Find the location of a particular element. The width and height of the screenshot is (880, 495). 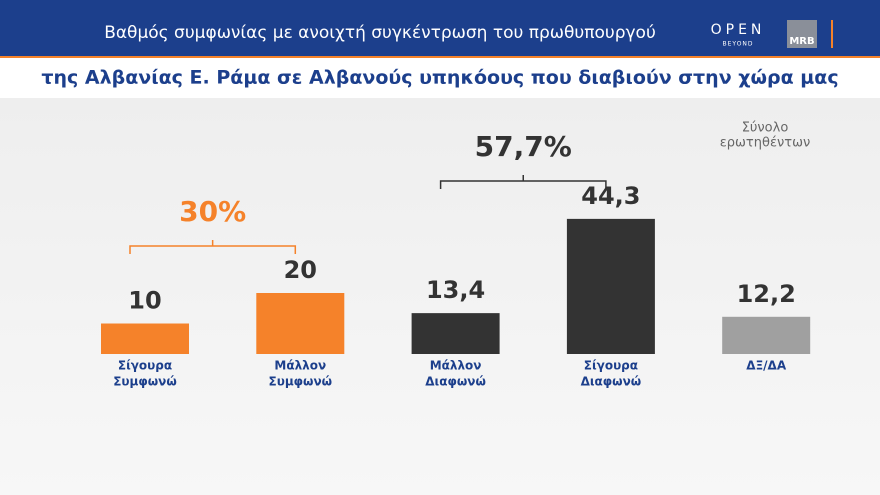

header-rule is located at coordinates (440, 57).